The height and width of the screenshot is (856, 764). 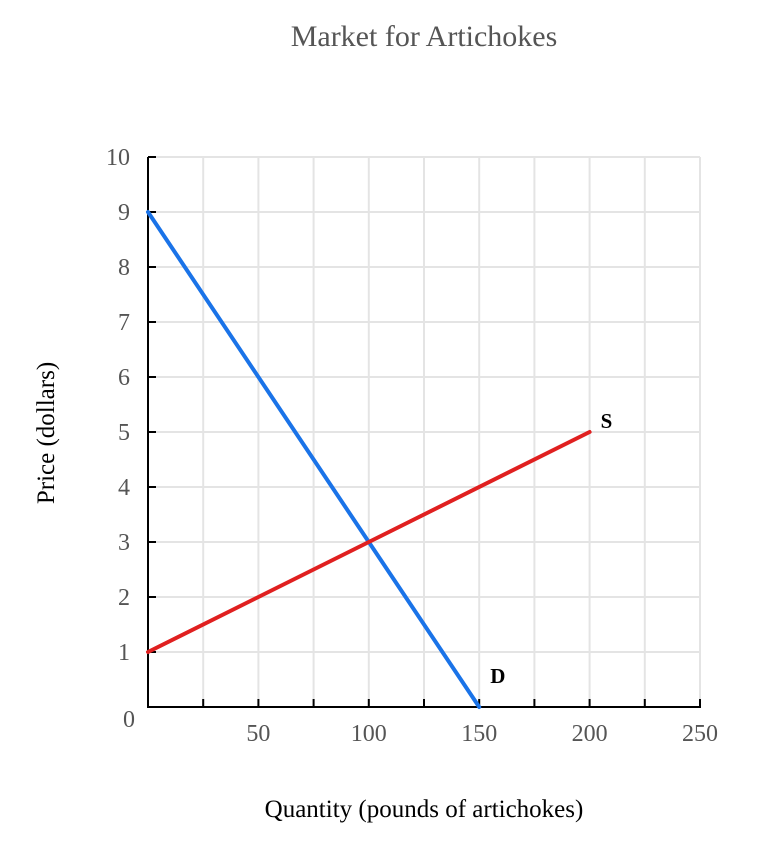 I want to click on x-tick-label: 250, so click(x=700, y=734).